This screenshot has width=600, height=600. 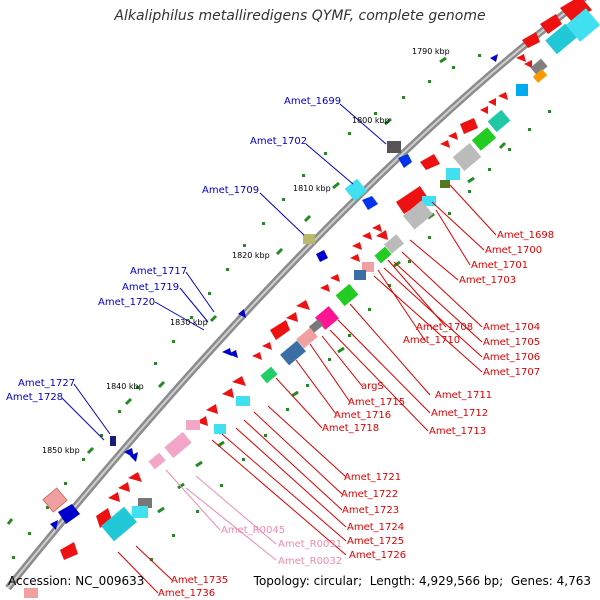 I want to click on tick-label: 1800 kbp, so click(x=371, y=120).